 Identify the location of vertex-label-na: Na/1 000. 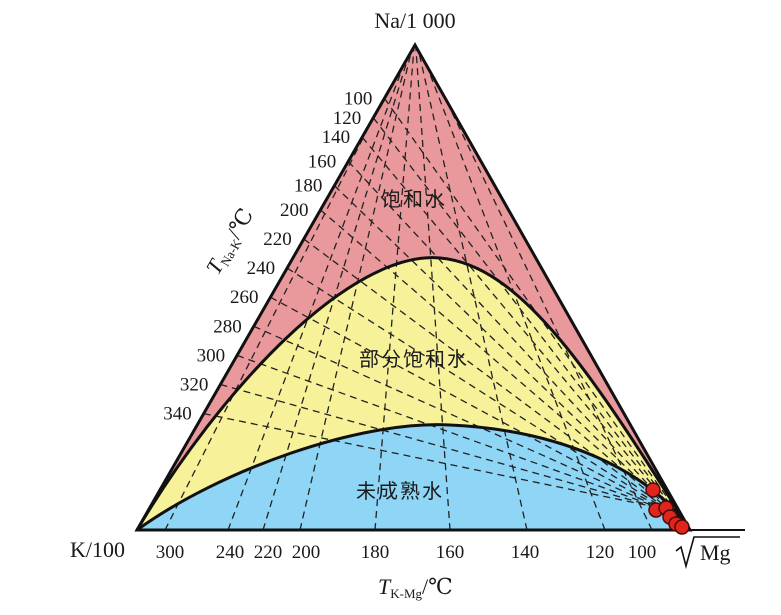
(414, 20).